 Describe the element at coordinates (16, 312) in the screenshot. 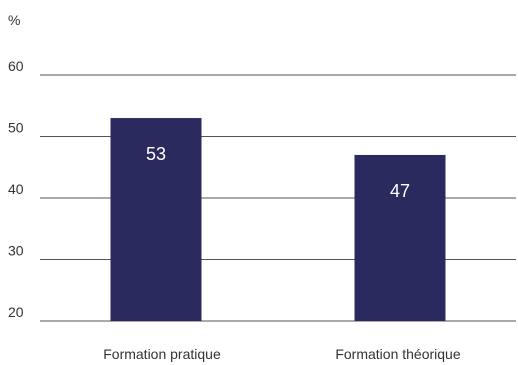

I see `y-tick-label: 20` at that location.